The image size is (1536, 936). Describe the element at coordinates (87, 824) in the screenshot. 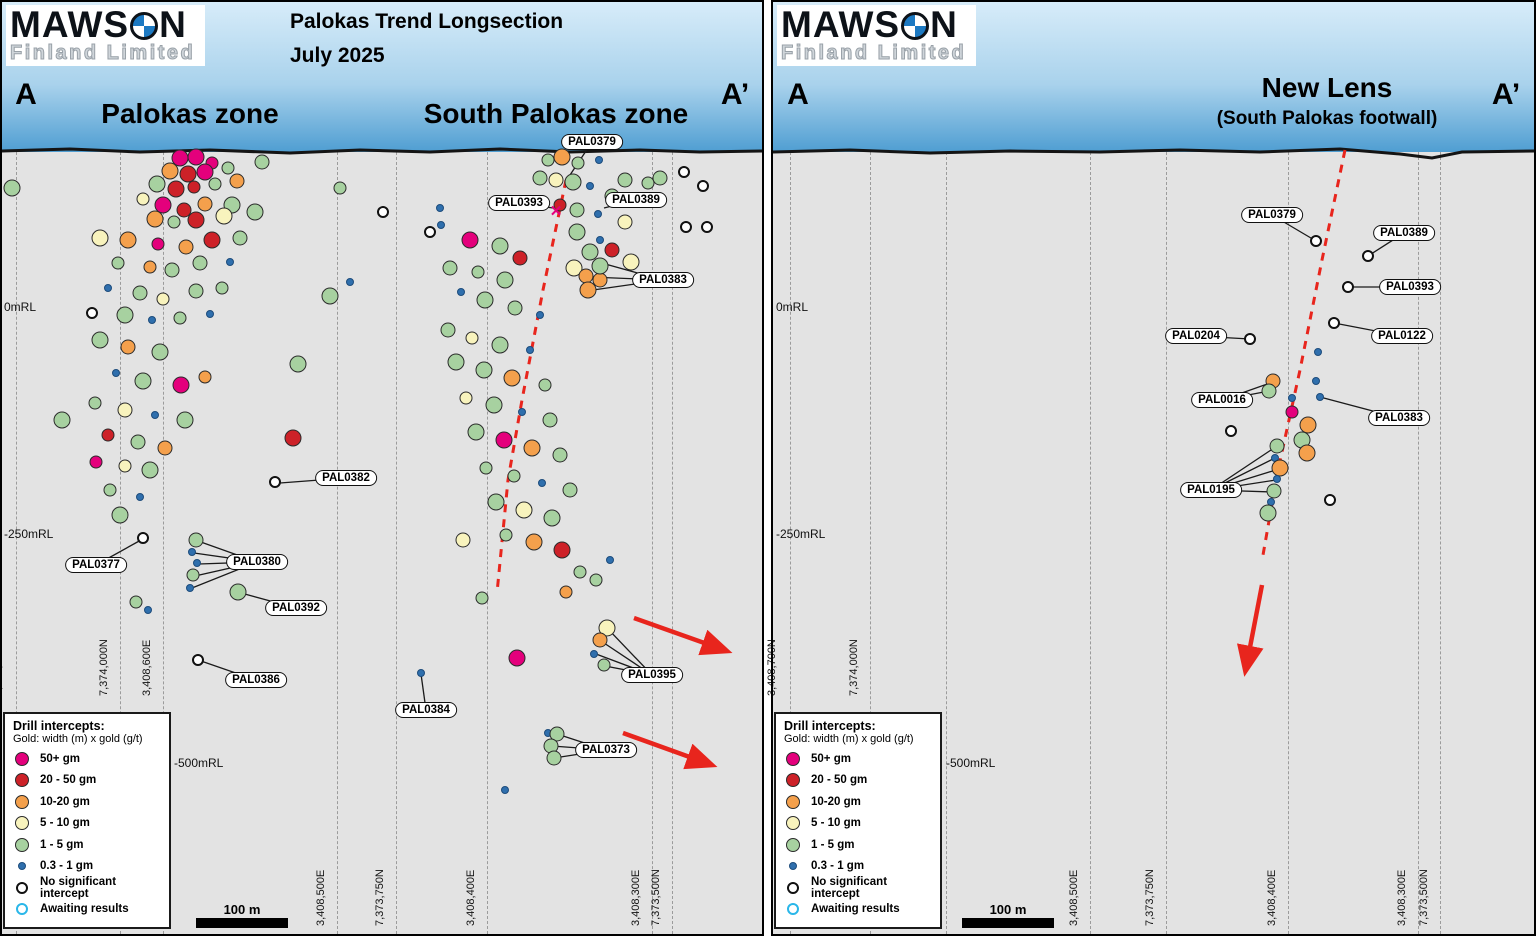

I see `legend-item: 5 - 10 gm` at that location.